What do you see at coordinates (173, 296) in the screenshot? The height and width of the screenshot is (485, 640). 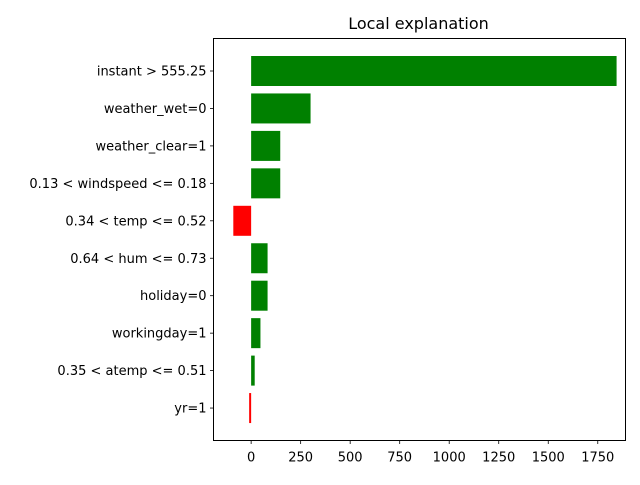 I see `y-tick-label: holiday=0` at bounding box center [173, 296].